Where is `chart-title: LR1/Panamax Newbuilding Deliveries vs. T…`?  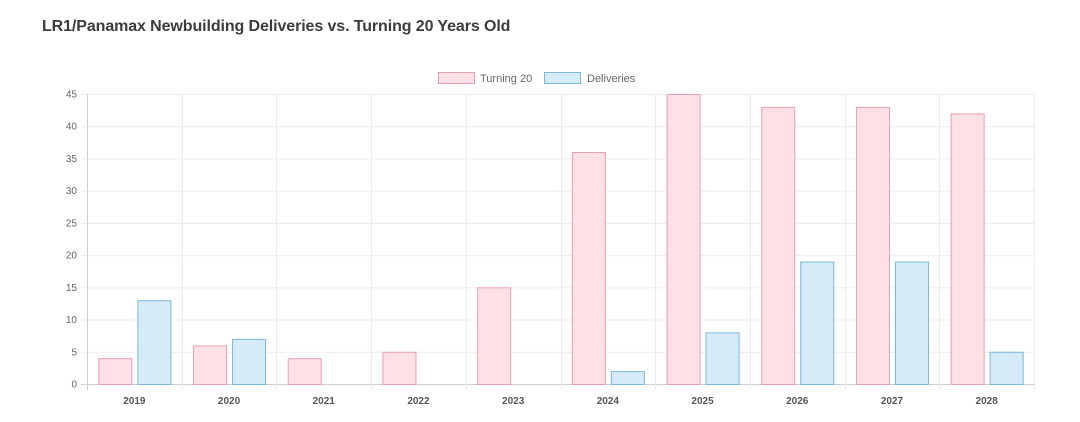 chart-title: LR1/Panamax Newbuilding Deliveries vs. T… is located at coordinates (276, 26).